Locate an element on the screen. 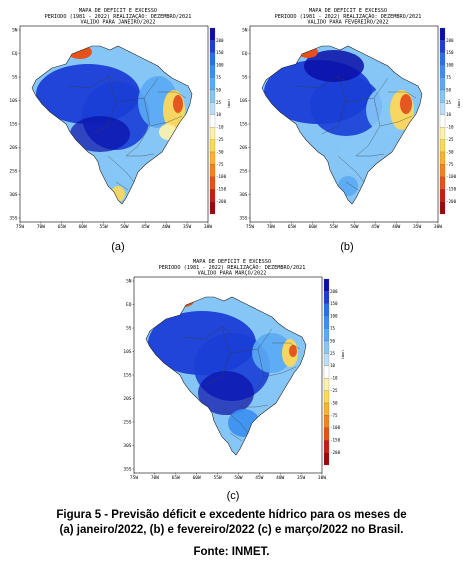 This screenshot has height=565, width=463. map-title-line: MAPA DE DEFICIT E EXCESSO is located at coordinates (118, 11).